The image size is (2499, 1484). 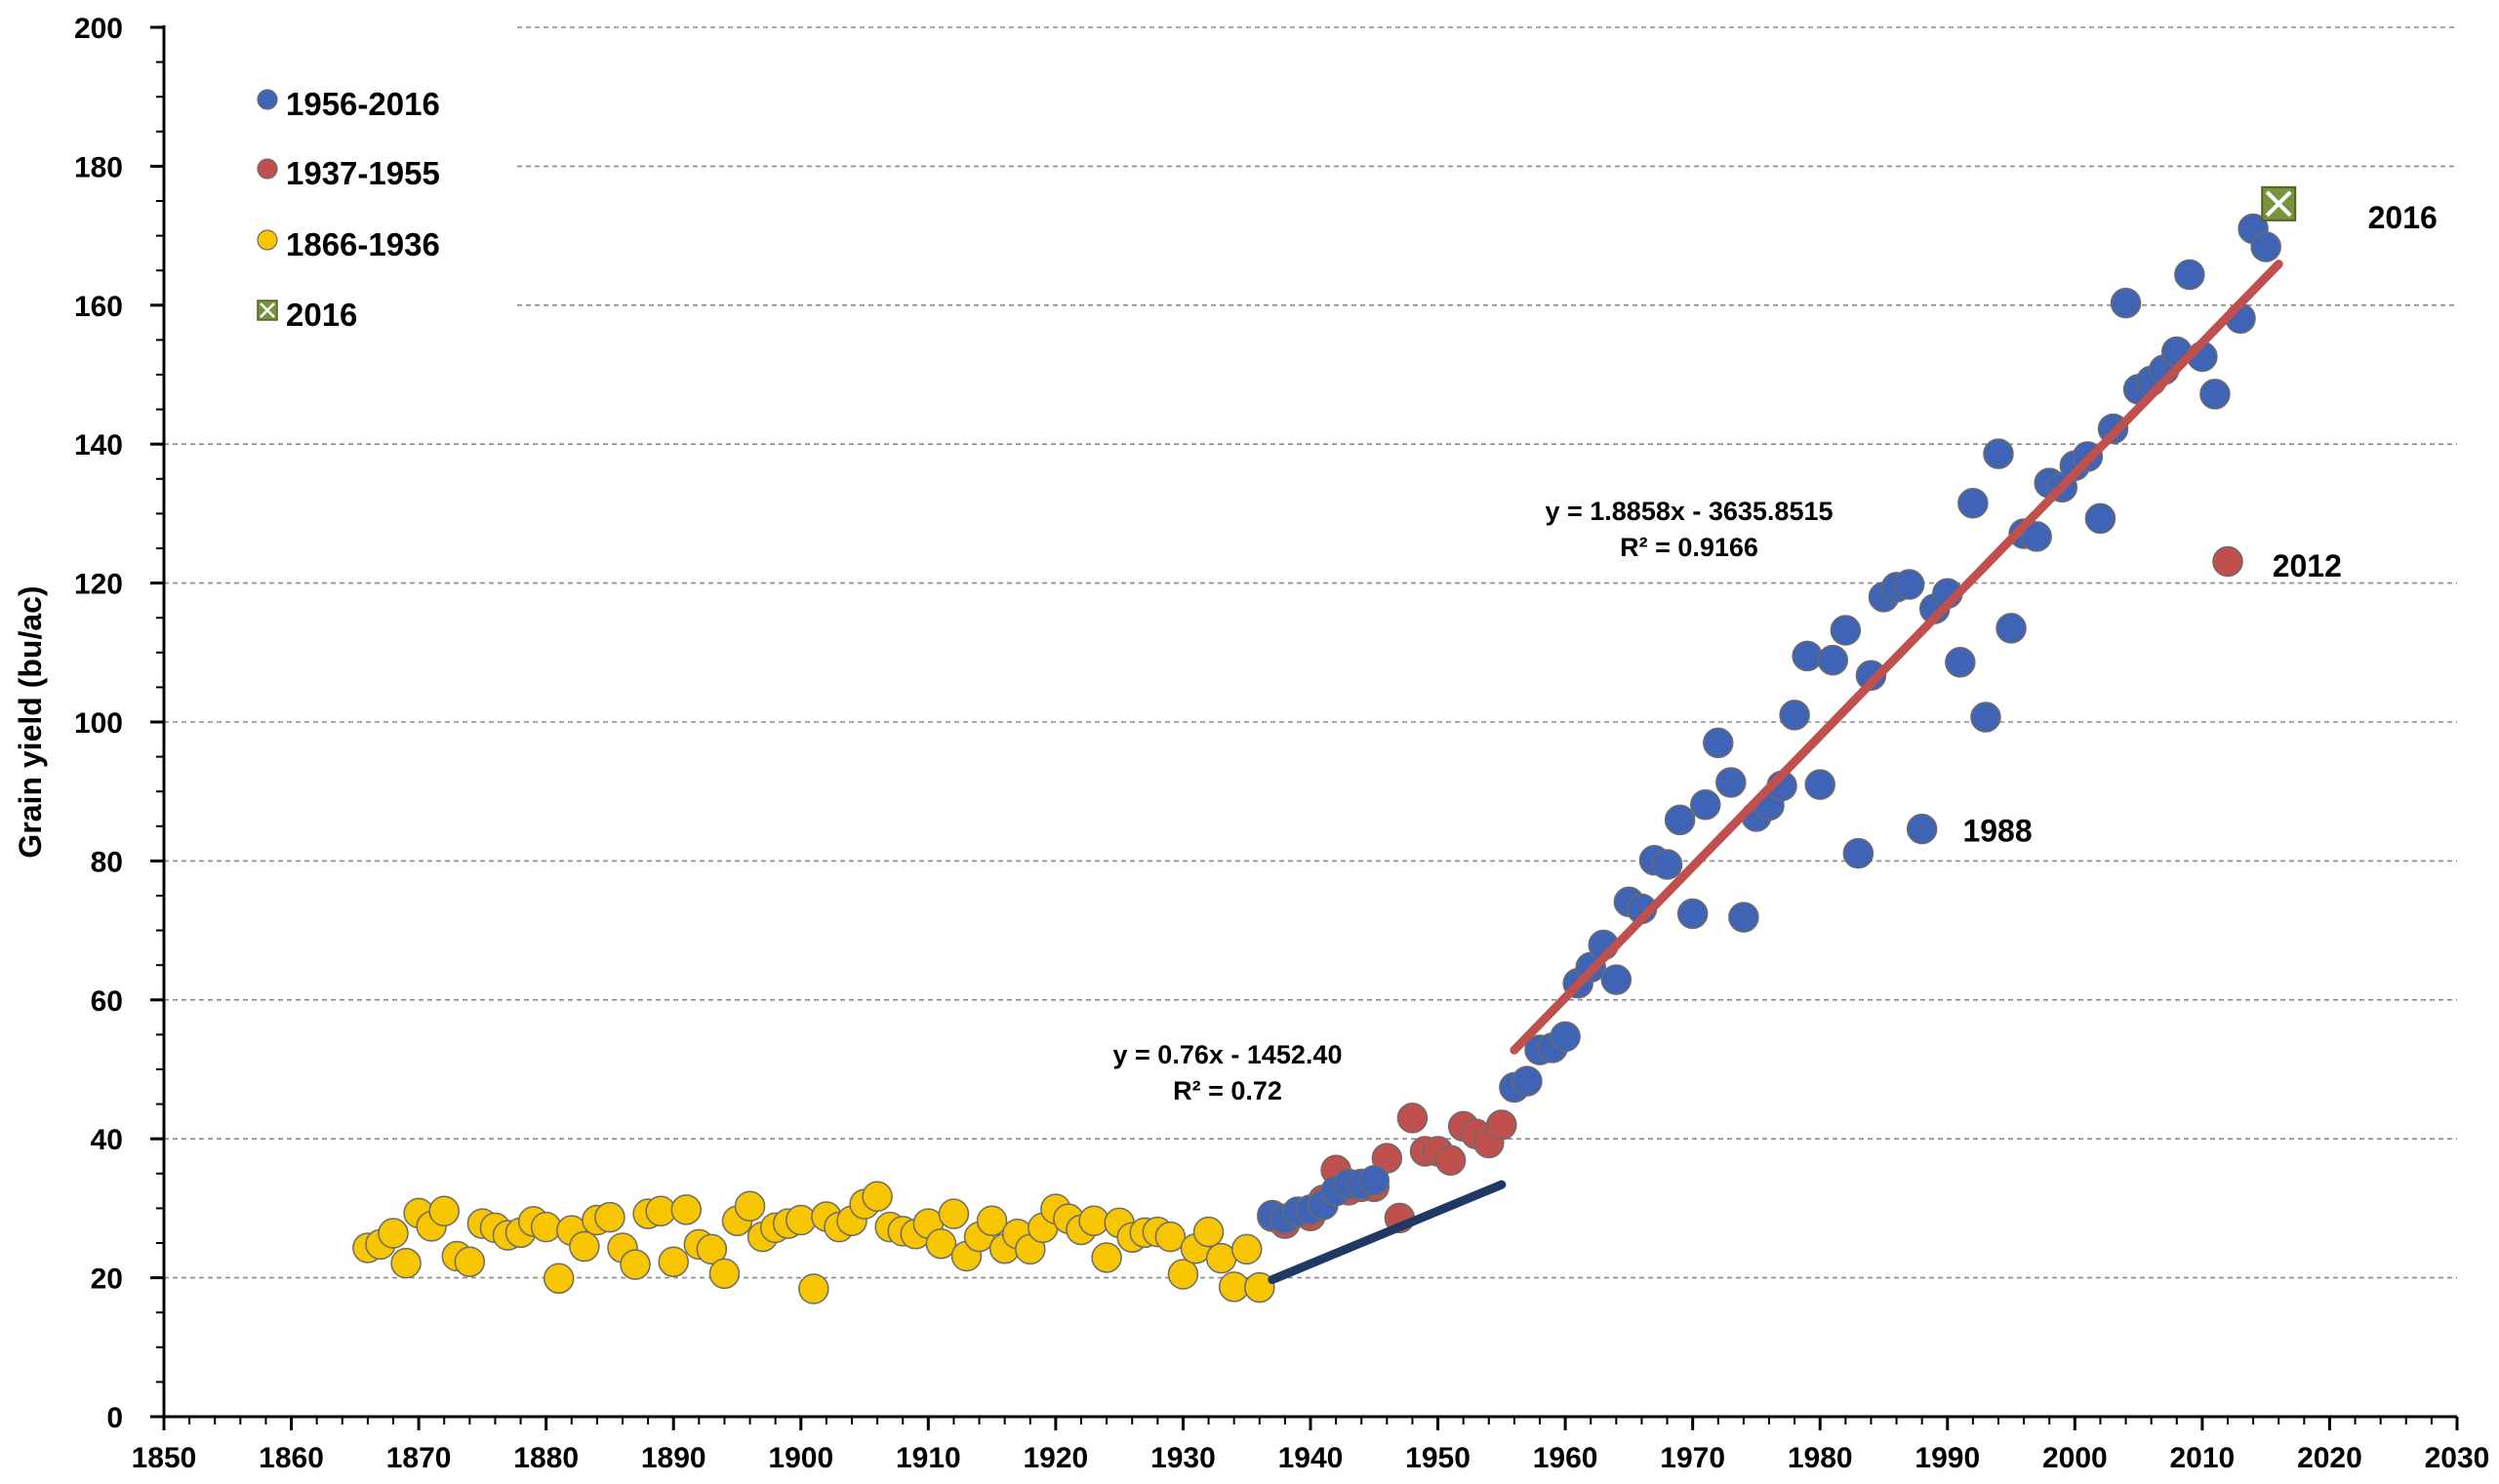 What do you see at coordinates (1438, 1458) in the screenshot?
I see `x-tick-label: 1950` at bounding box center [1438, 1458].